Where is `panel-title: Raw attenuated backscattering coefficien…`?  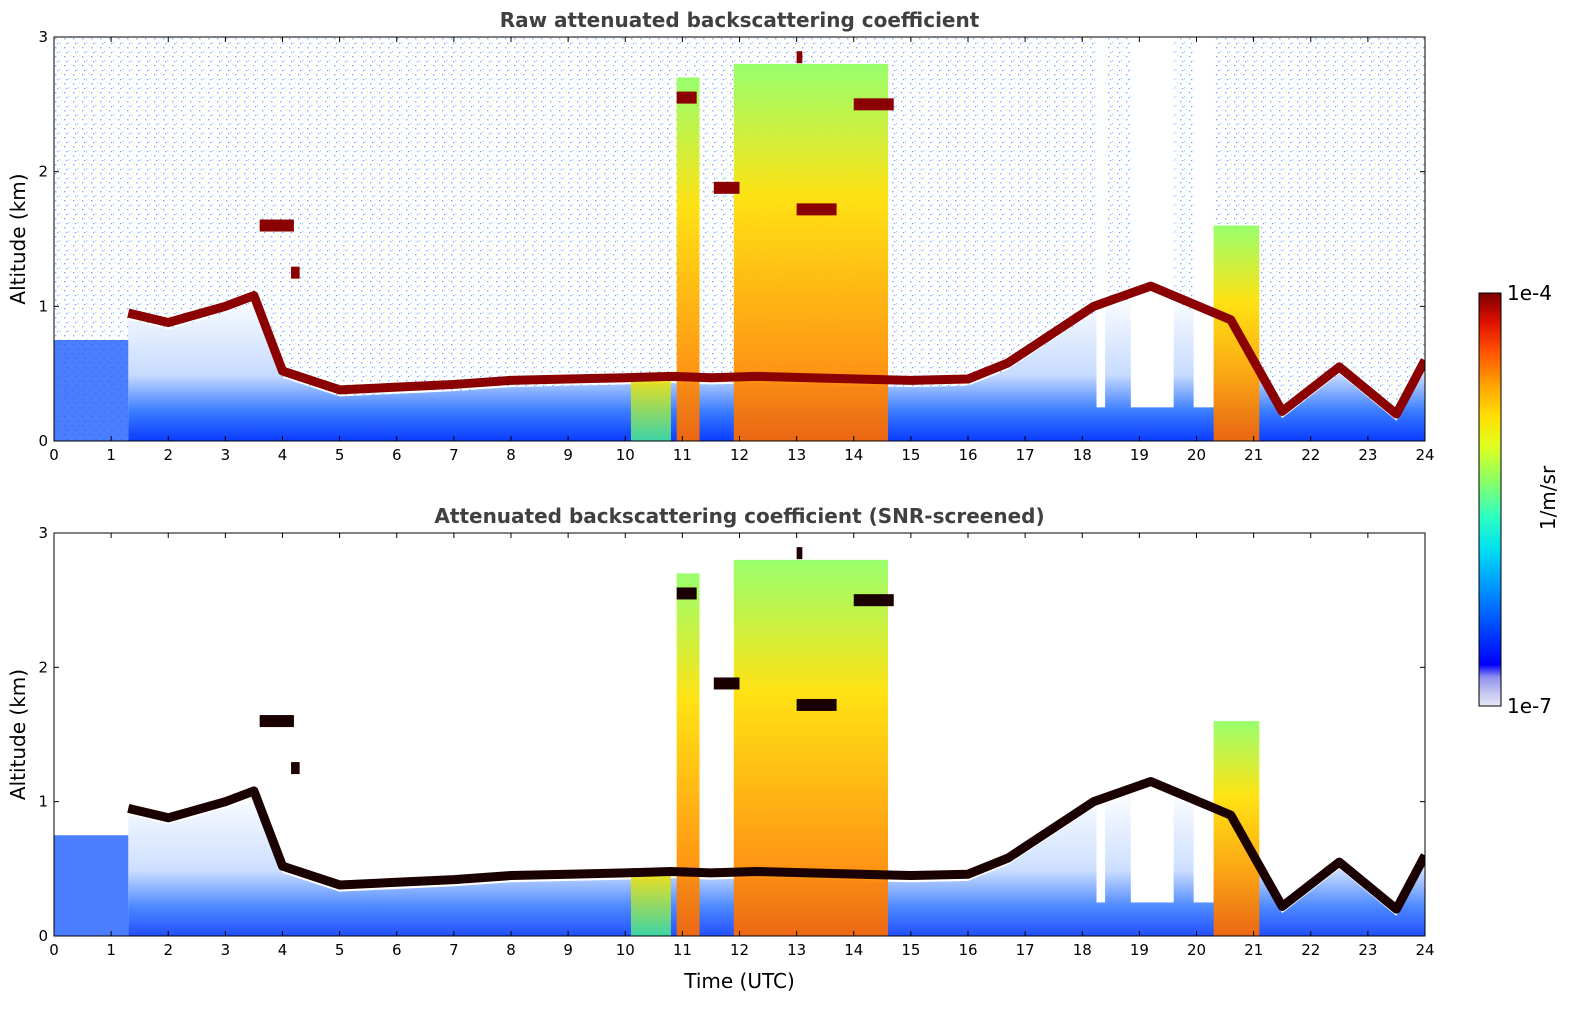 panel-title: Raw attenuated backscattering coefficien… is located at coordinates (740, 20).